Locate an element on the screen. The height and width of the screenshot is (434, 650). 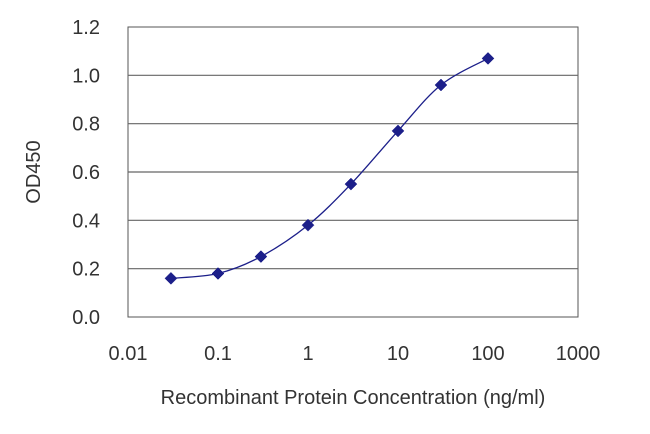
y-axis-label: OD450 is located at coordinates (34, 171).